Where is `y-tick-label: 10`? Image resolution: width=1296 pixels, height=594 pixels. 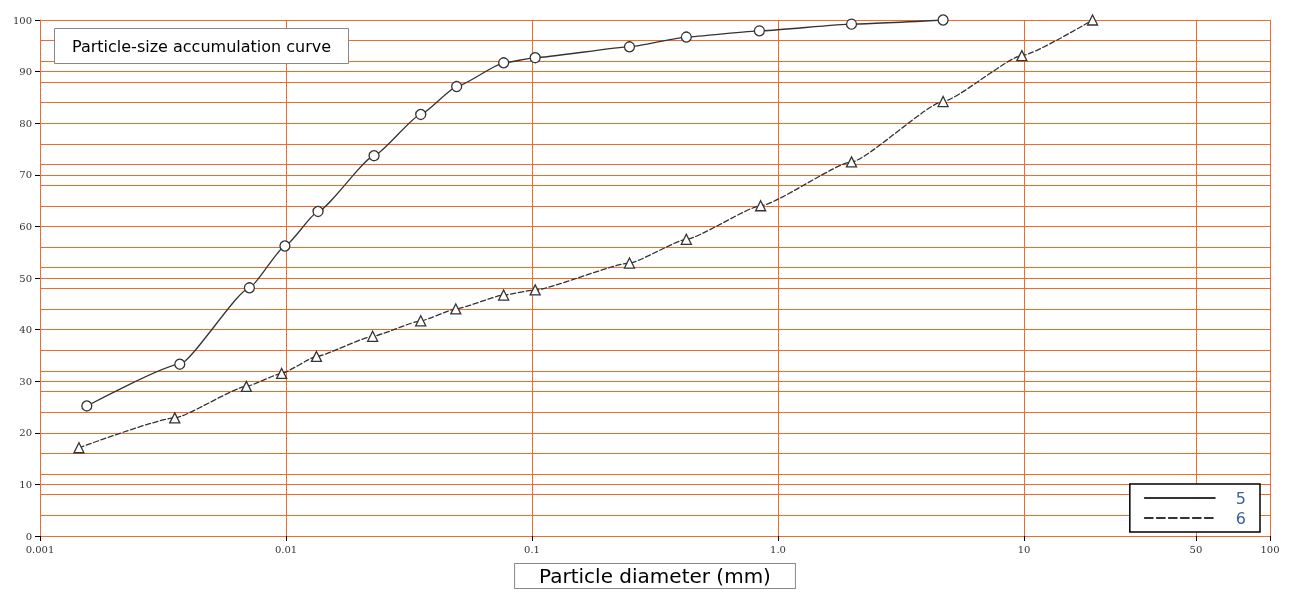 y-tick-label: 10 is located at coordinates (25, 484).